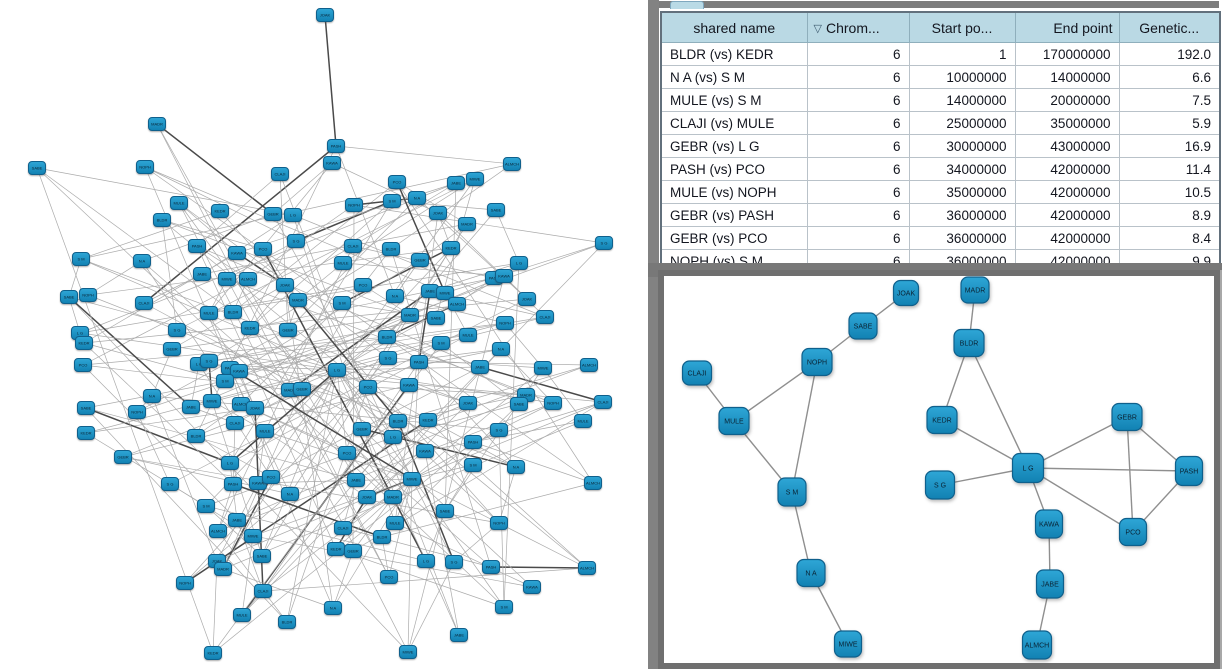 The width and height of the screenshot is (1222, 669). What do you see at coordinates (734, 27) in the screenshot?
I see `column-header-shared-name: shared name` at bounding box center [734, 27].